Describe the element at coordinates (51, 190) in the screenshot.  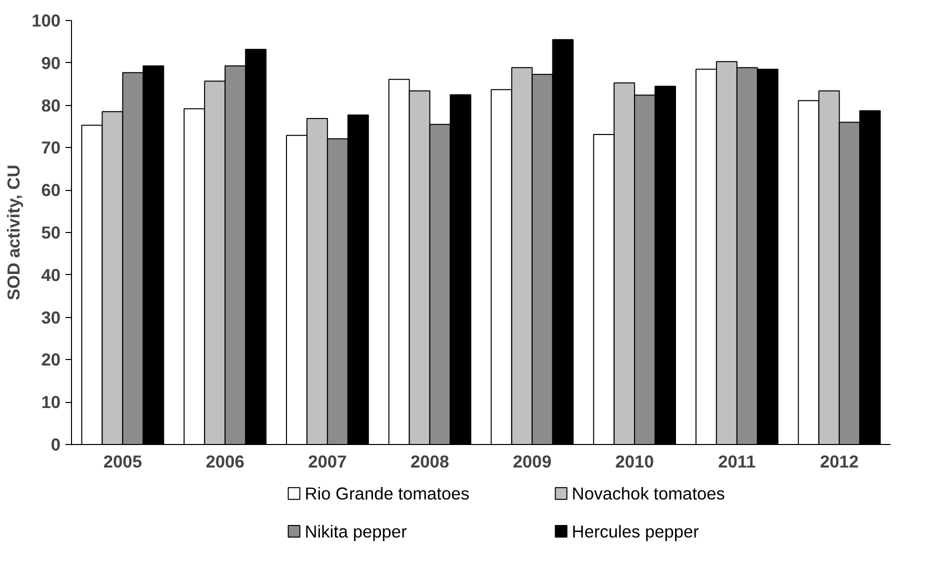
I see `y-tick-label: 60` at that location.